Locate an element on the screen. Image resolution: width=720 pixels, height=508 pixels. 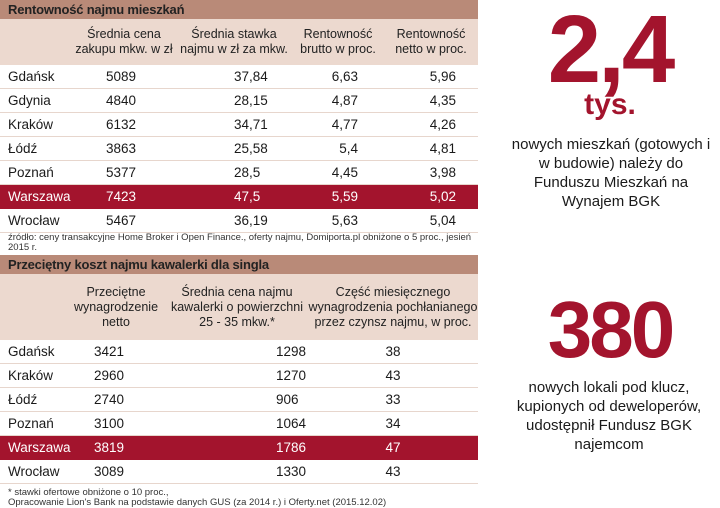
value-cell: 3100 is located at coordinates (116, 423).